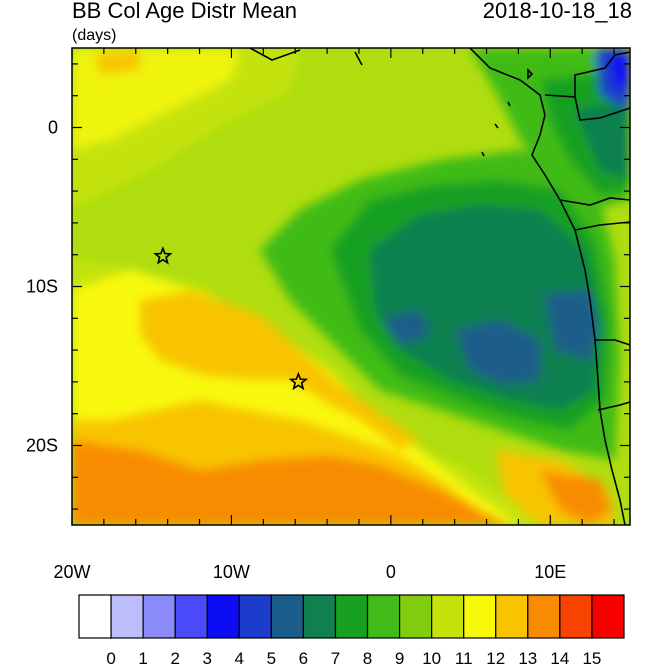 The width and height of the screenshot is (650, 667). I want to click on y-tick-label: 10S, so click(42, 287).